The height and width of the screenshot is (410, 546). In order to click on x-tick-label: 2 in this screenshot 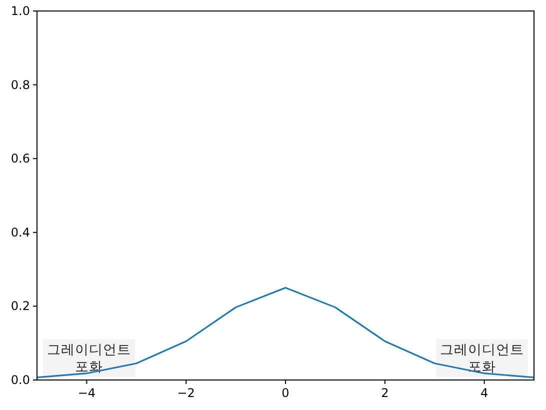, I will do `click(385, 393)`.